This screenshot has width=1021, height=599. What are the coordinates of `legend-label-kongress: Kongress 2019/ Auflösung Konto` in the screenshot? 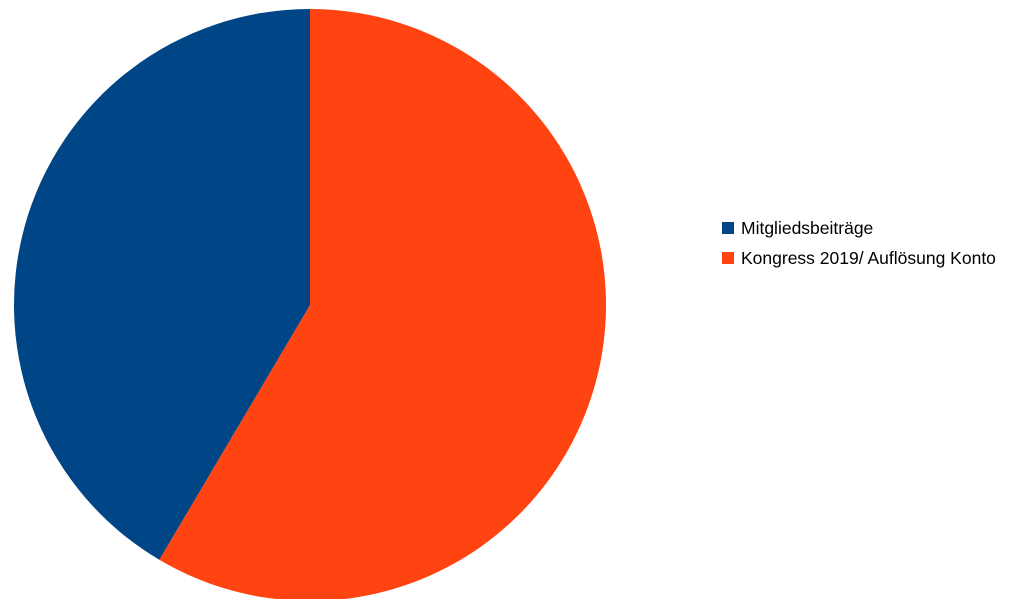 It's located at (868, 258).